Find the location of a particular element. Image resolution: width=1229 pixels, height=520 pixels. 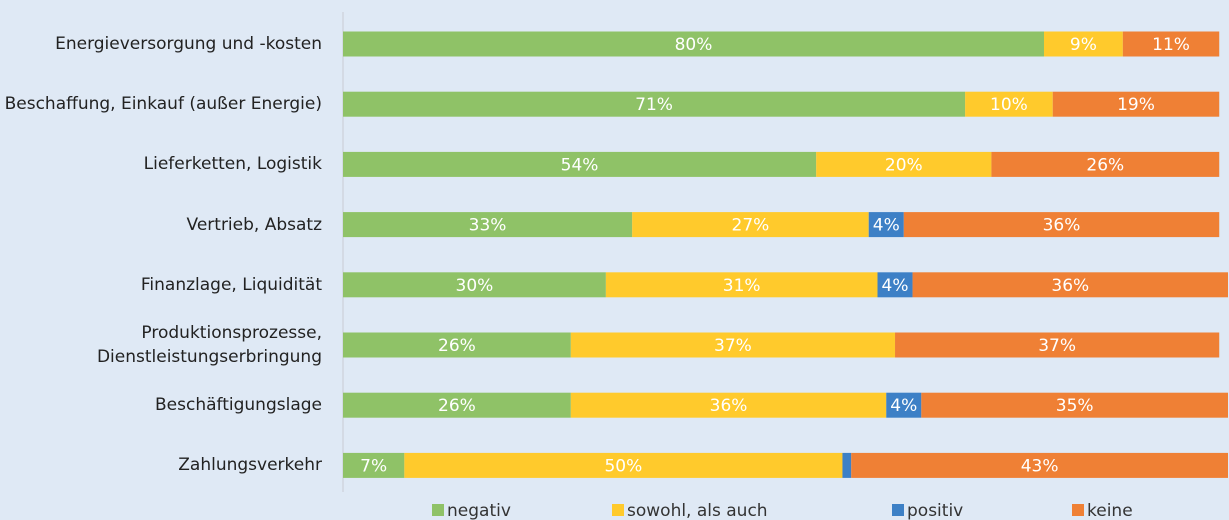

value-label: 71% is located at coordinates (654, 105).